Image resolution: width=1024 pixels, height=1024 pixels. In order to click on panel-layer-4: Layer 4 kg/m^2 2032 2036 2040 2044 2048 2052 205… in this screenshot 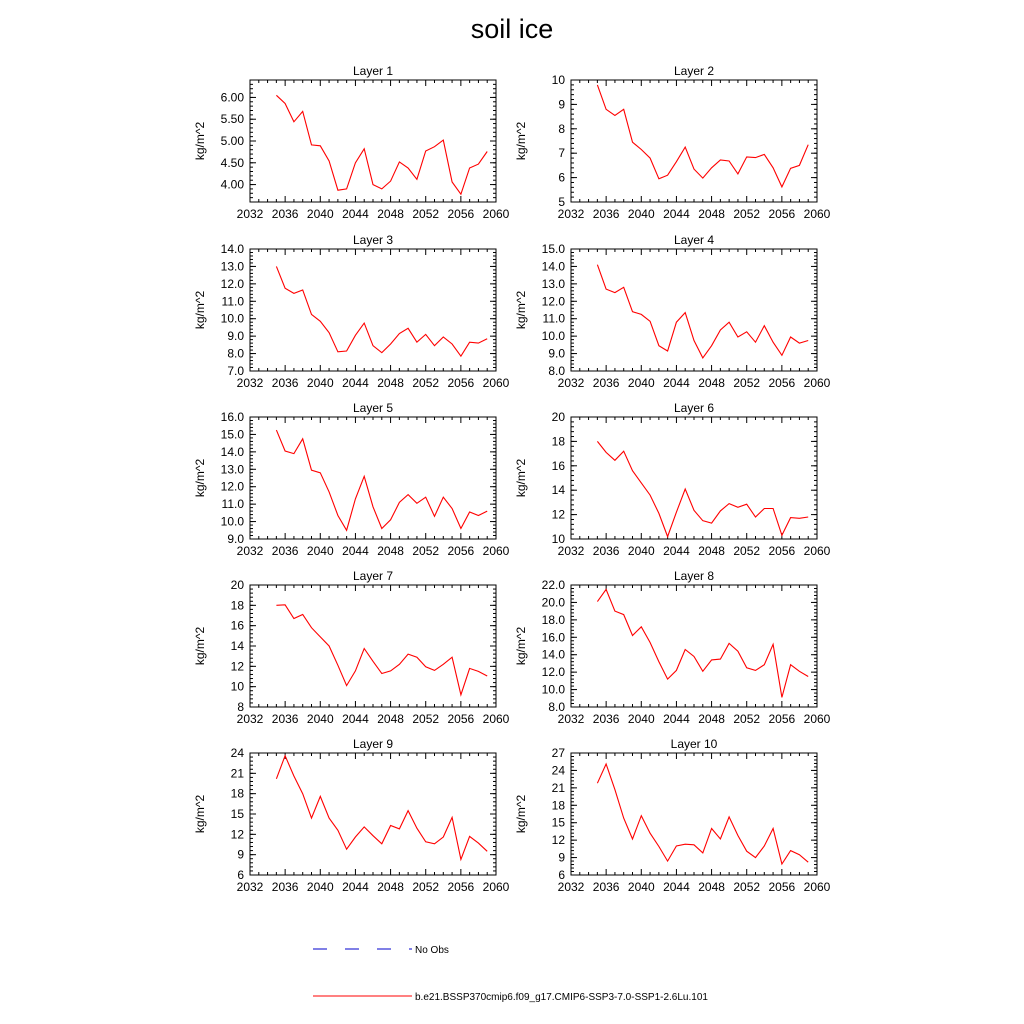, I will do `click(672, 311)`.